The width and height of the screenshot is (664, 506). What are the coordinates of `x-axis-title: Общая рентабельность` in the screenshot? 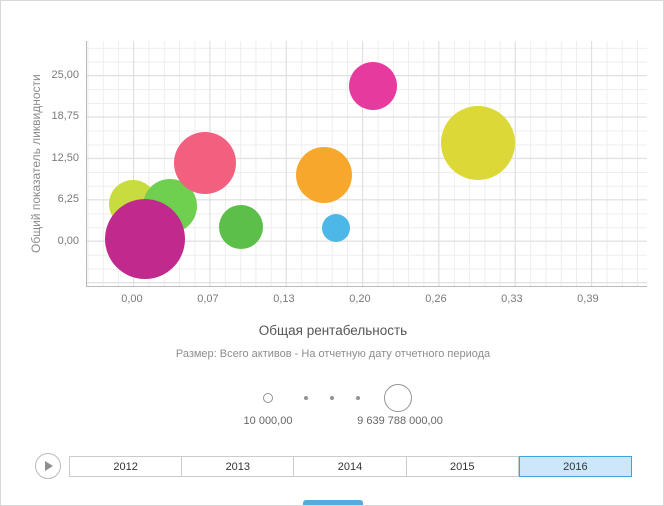 It's located at (333, 330).